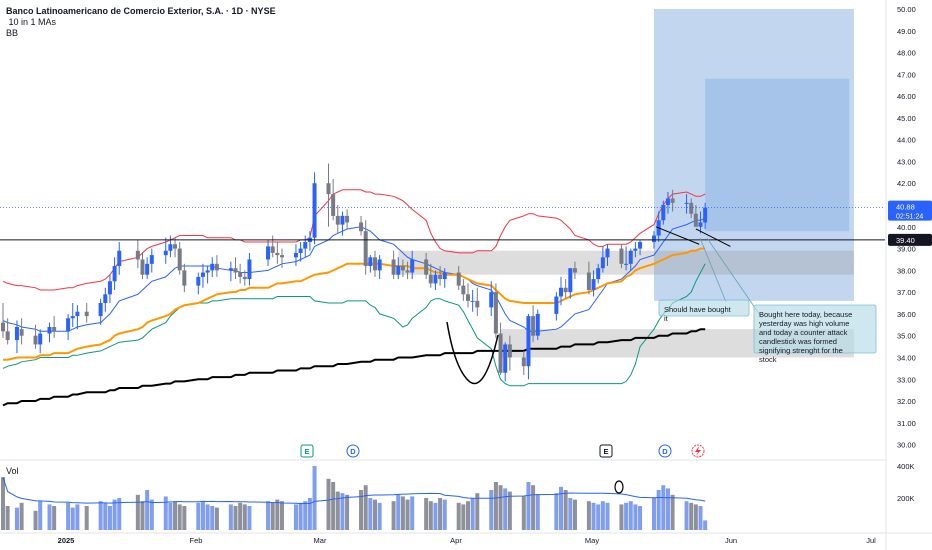 This screenshot has height=550, width=932. What do you see at coordinates (32, 22) in the screenshot?
I see `indicator-mas-label: 10 in 1 MAs` at bounding box center [32, 22].